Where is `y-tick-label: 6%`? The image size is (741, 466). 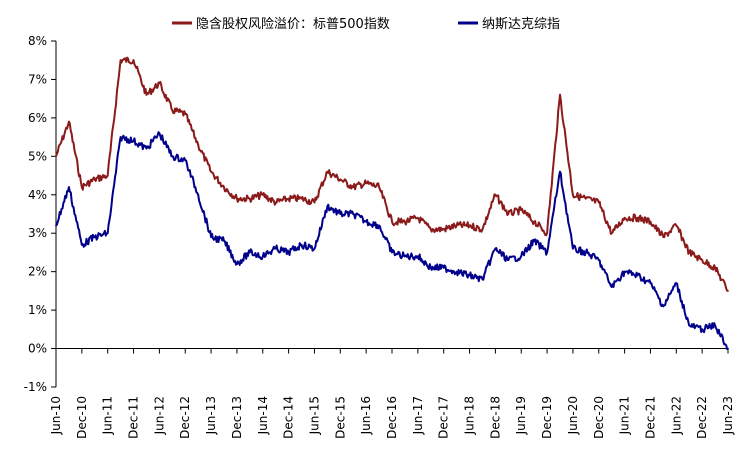 y-tick-label: 6% is located at coordinates (37, 118).